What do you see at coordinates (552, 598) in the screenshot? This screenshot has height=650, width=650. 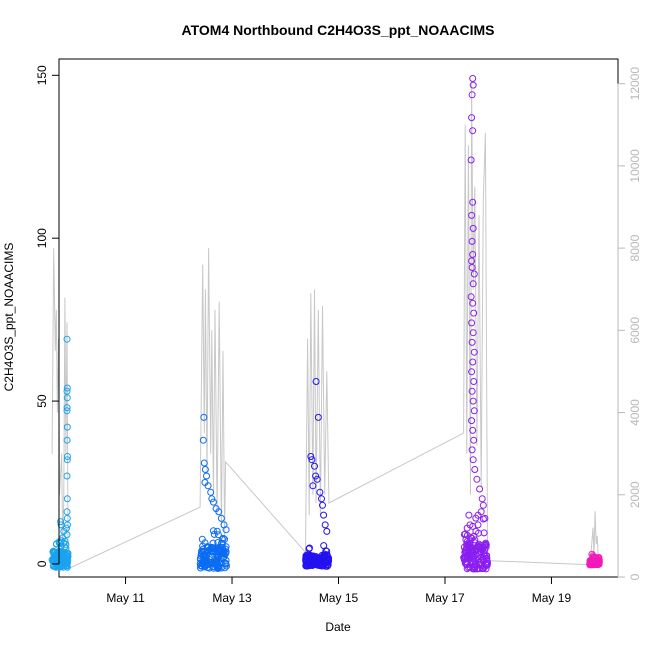 I see `x-tick-label: May 19` at bounding box center [552, 598].